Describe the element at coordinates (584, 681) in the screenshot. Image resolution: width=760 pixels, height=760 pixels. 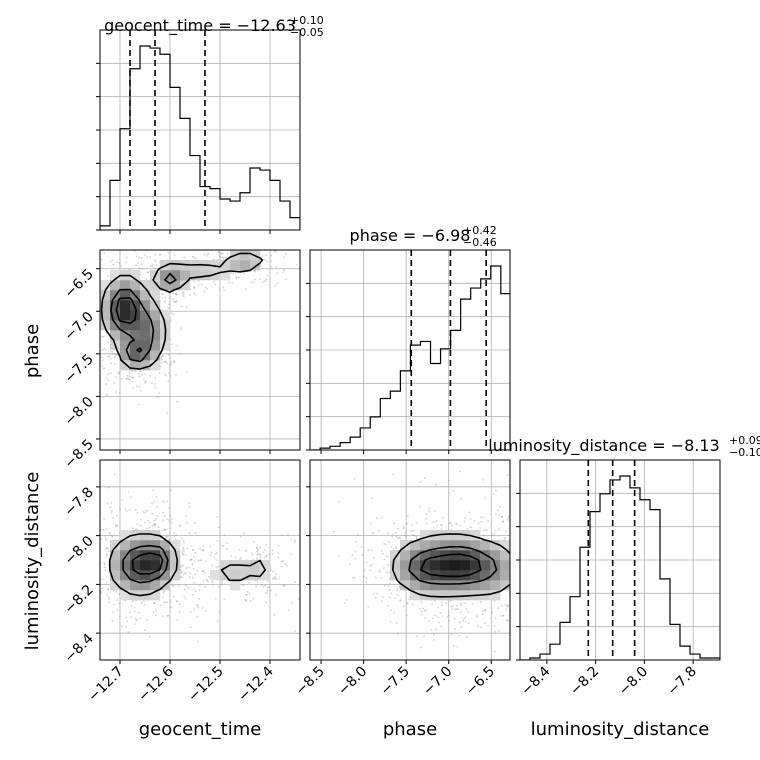
I see `x-tick-label: −8.2` at that location.